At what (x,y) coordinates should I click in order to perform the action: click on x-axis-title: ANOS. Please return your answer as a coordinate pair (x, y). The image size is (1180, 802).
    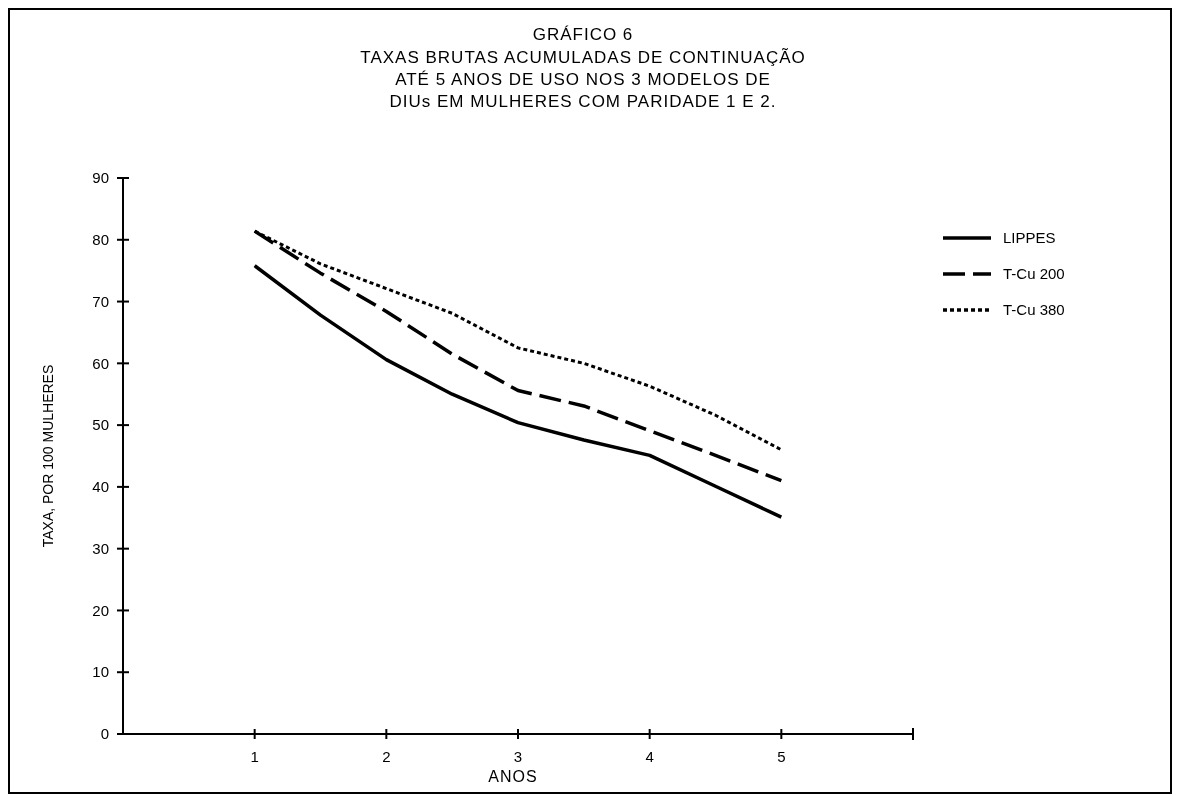
    Looking at the image, I should click on (513, 776).